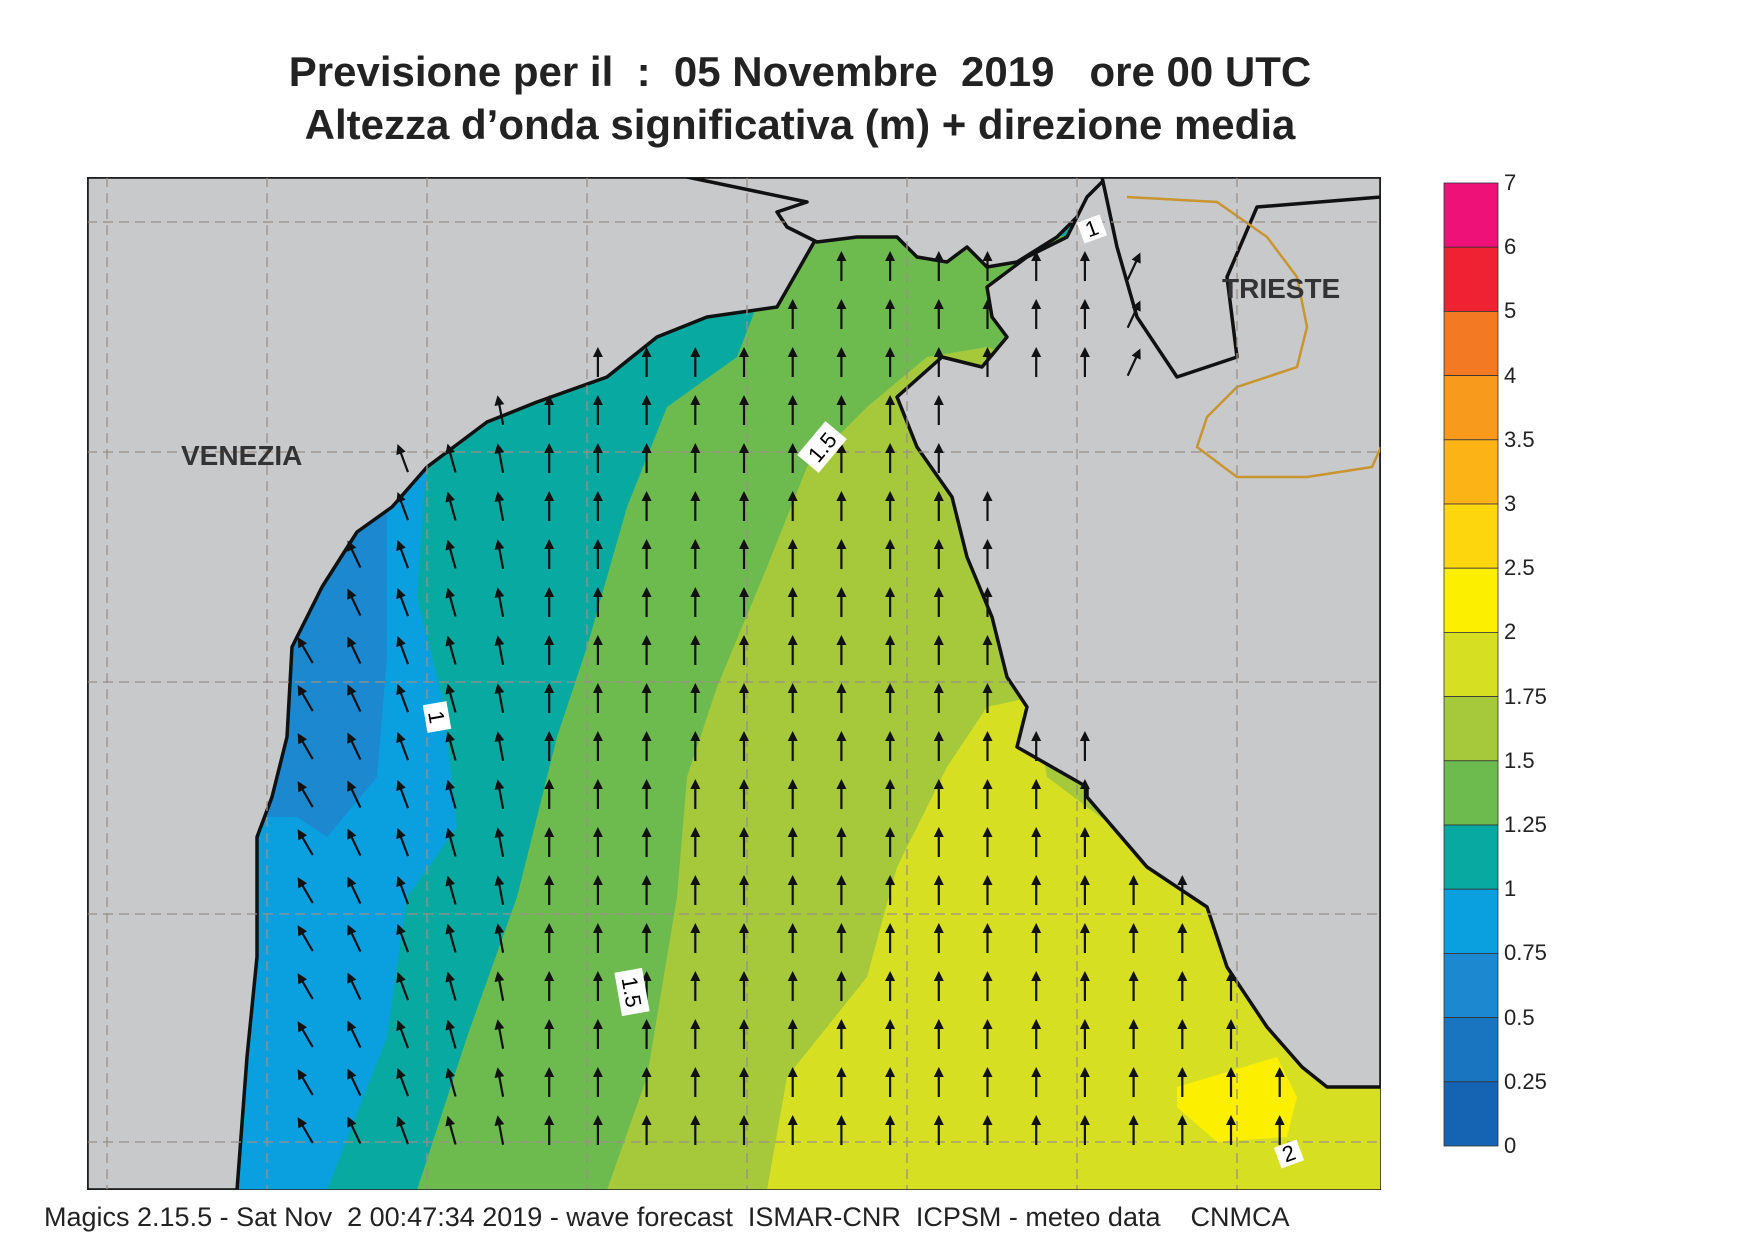 The height and width of the screenshot is (1242, 1755). I want to click on legend-tick-label: 0.25, so click(1525, 1081).